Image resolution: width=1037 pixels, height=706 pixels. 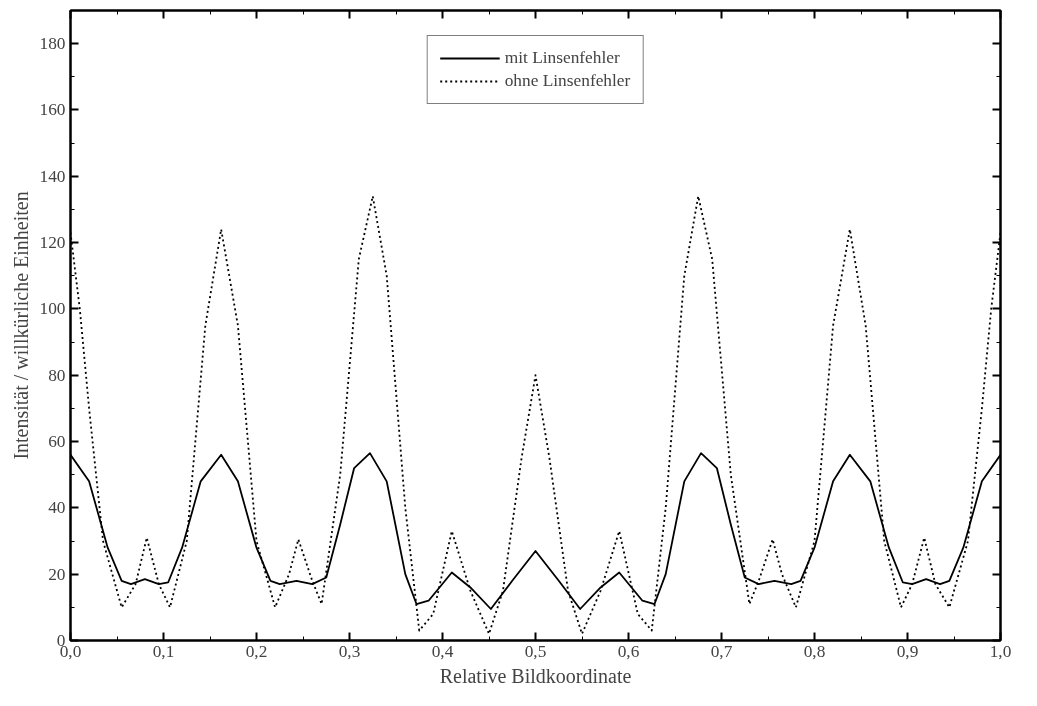 What do you see at coordinates (57, 442) in the screenshot?
I see `y-tick-label: 60` at bounding box center [57, 442].